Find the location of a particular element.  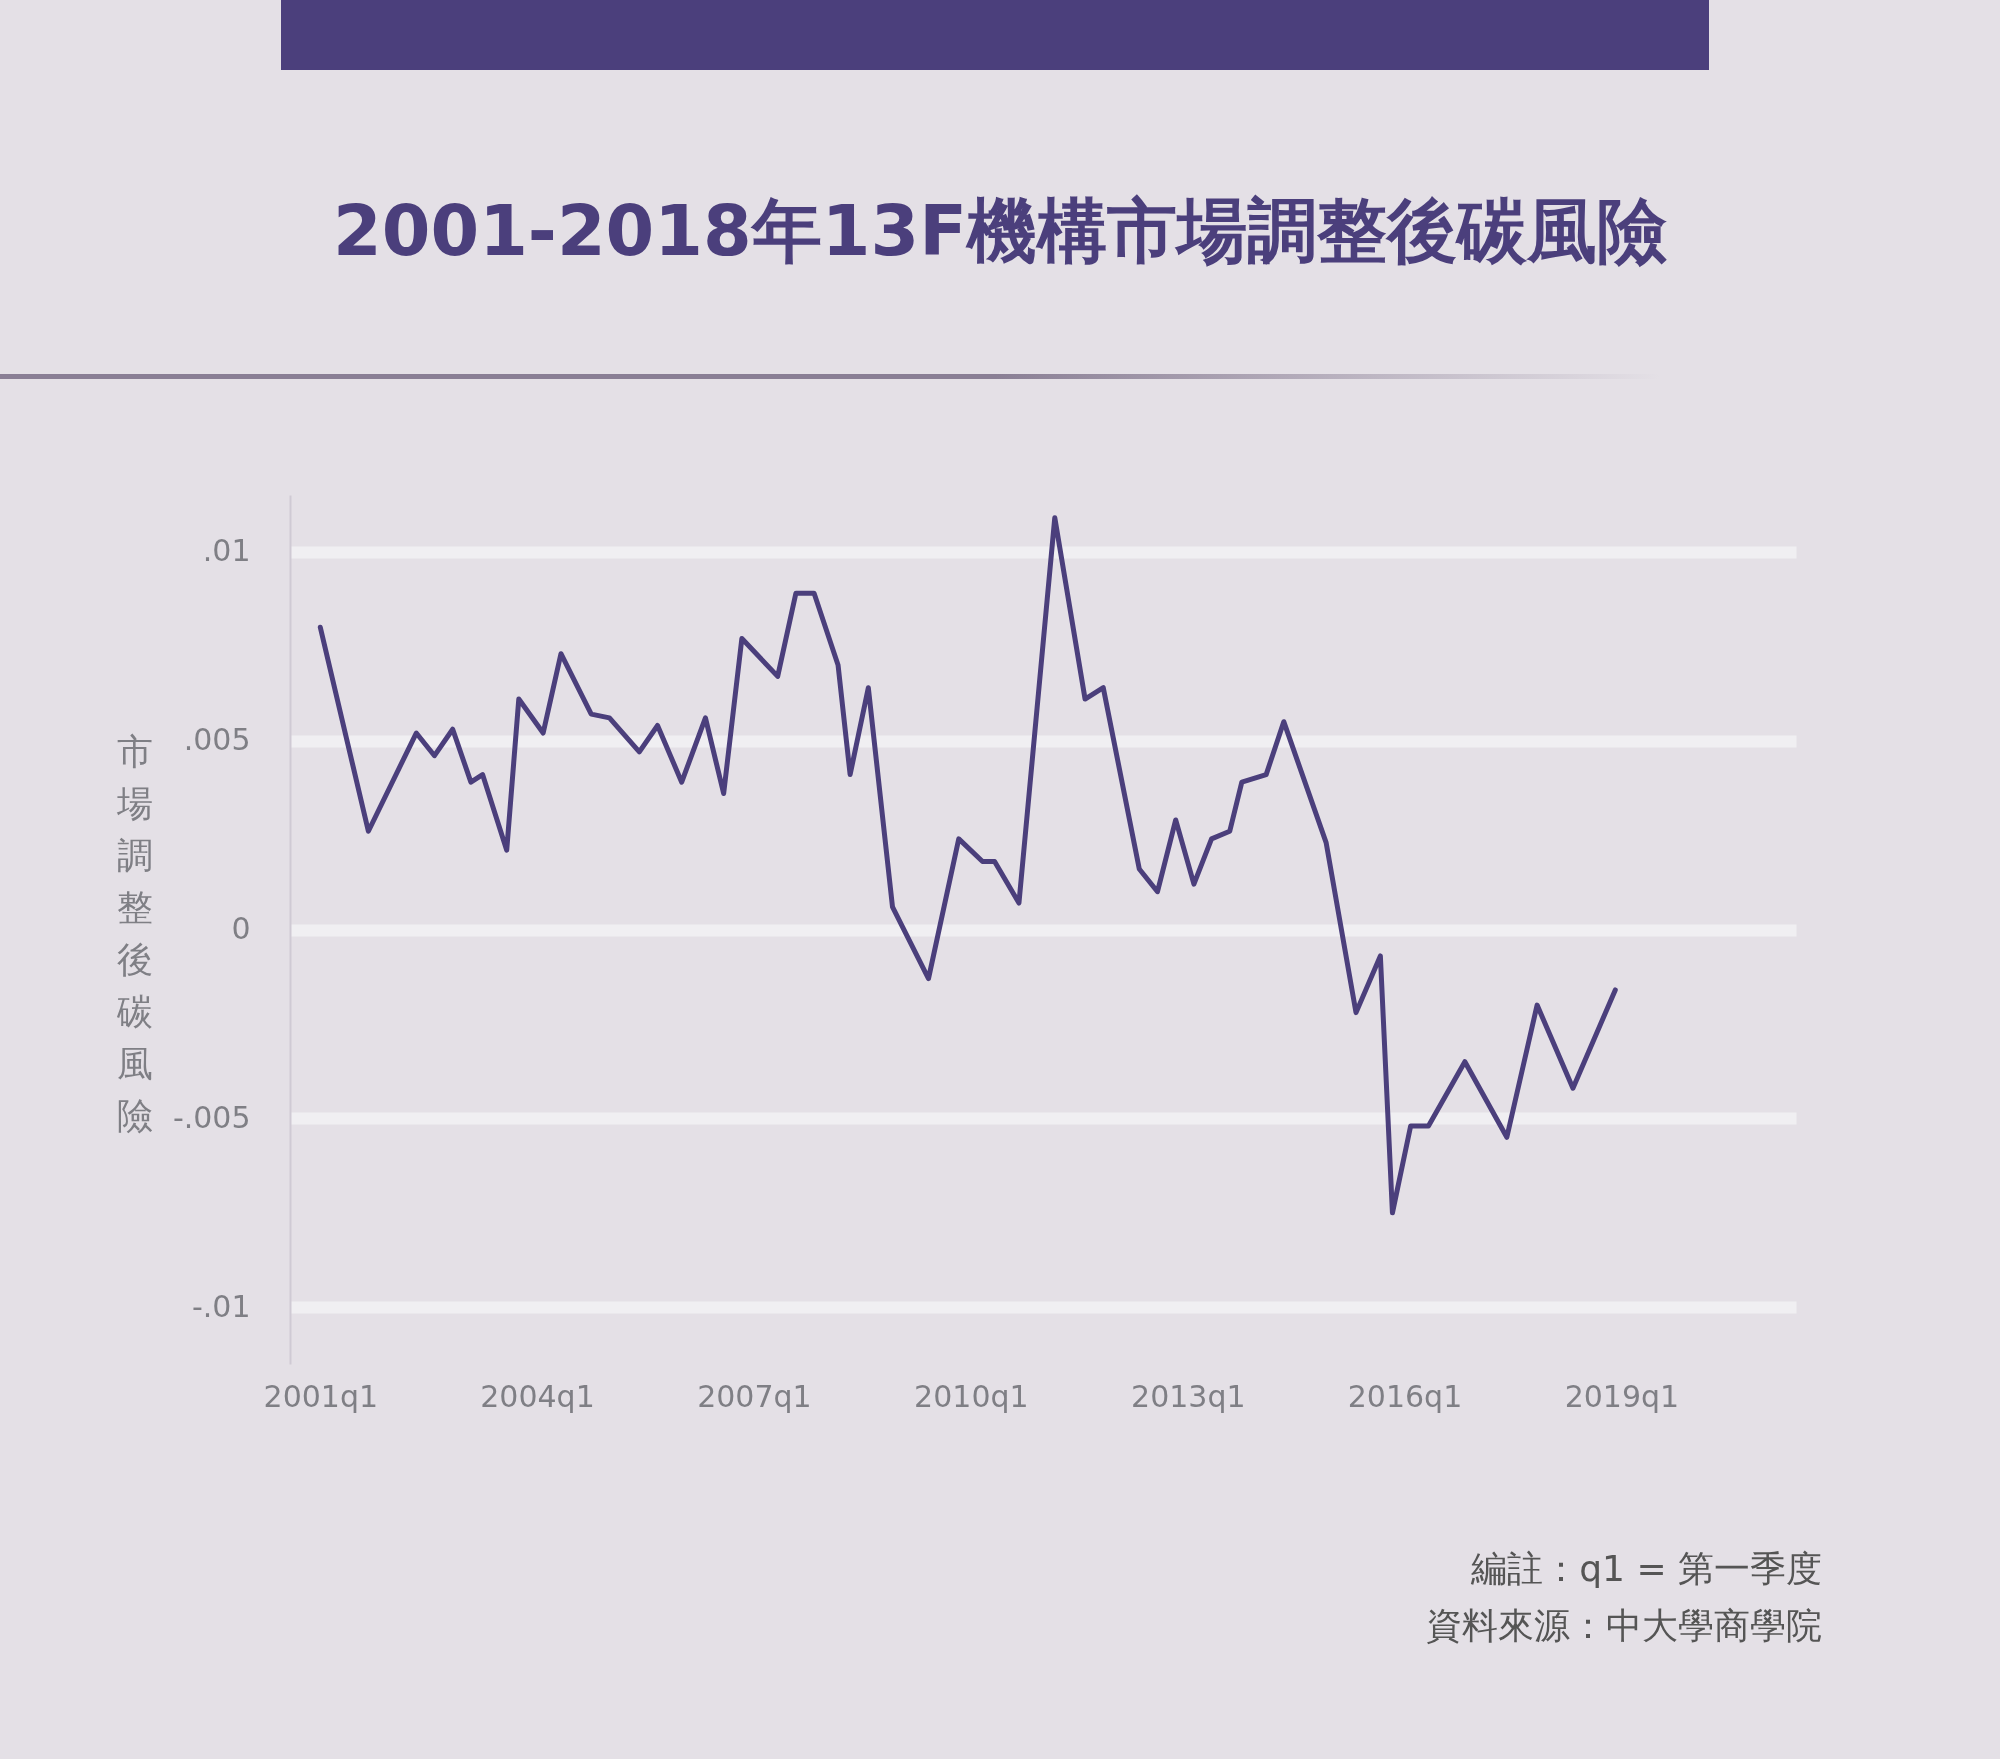

text: 編註：q1 = 第一季度 is located at coordinates (1646, 1569).